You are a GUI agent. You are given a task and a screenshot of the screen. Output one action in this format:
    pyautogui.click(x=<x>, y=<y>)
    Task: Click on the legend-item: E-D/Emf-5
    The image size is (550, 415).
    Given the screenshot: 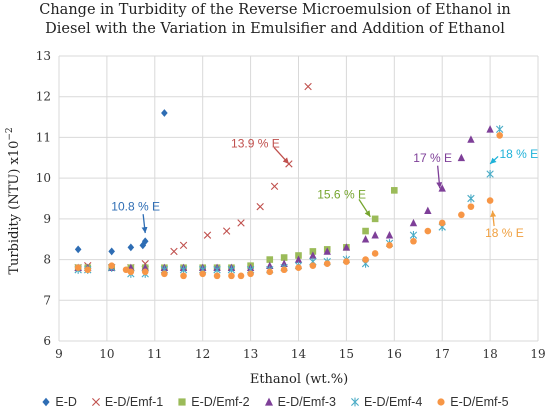 What is the action you would take?
    pyautogui.click(x=472, y=402)
    